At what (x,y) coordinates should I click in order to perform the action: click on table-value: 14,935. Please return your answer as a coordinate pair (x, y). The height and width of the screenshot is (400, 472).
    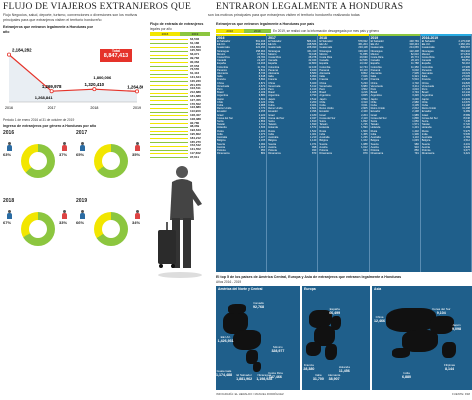
    Looking at the image, I should click on (466, 96).